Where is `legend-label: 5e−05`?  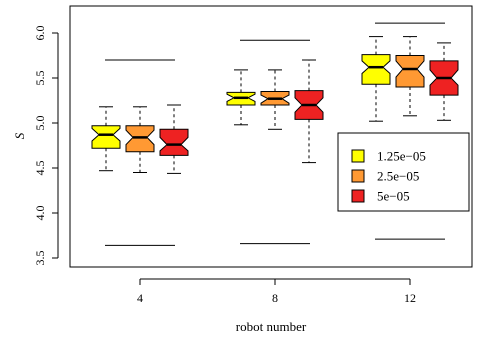
legend-label: 5e−05 is located at coordinates (393, 196).